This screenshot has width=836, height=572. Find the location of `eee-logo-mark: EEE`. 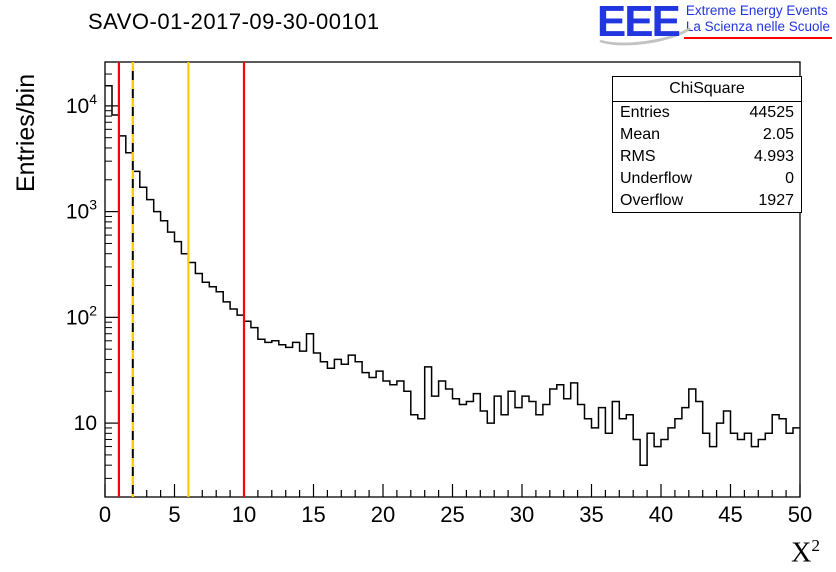

eee-logo-mark: EEE is located at coordinates (643, 26).